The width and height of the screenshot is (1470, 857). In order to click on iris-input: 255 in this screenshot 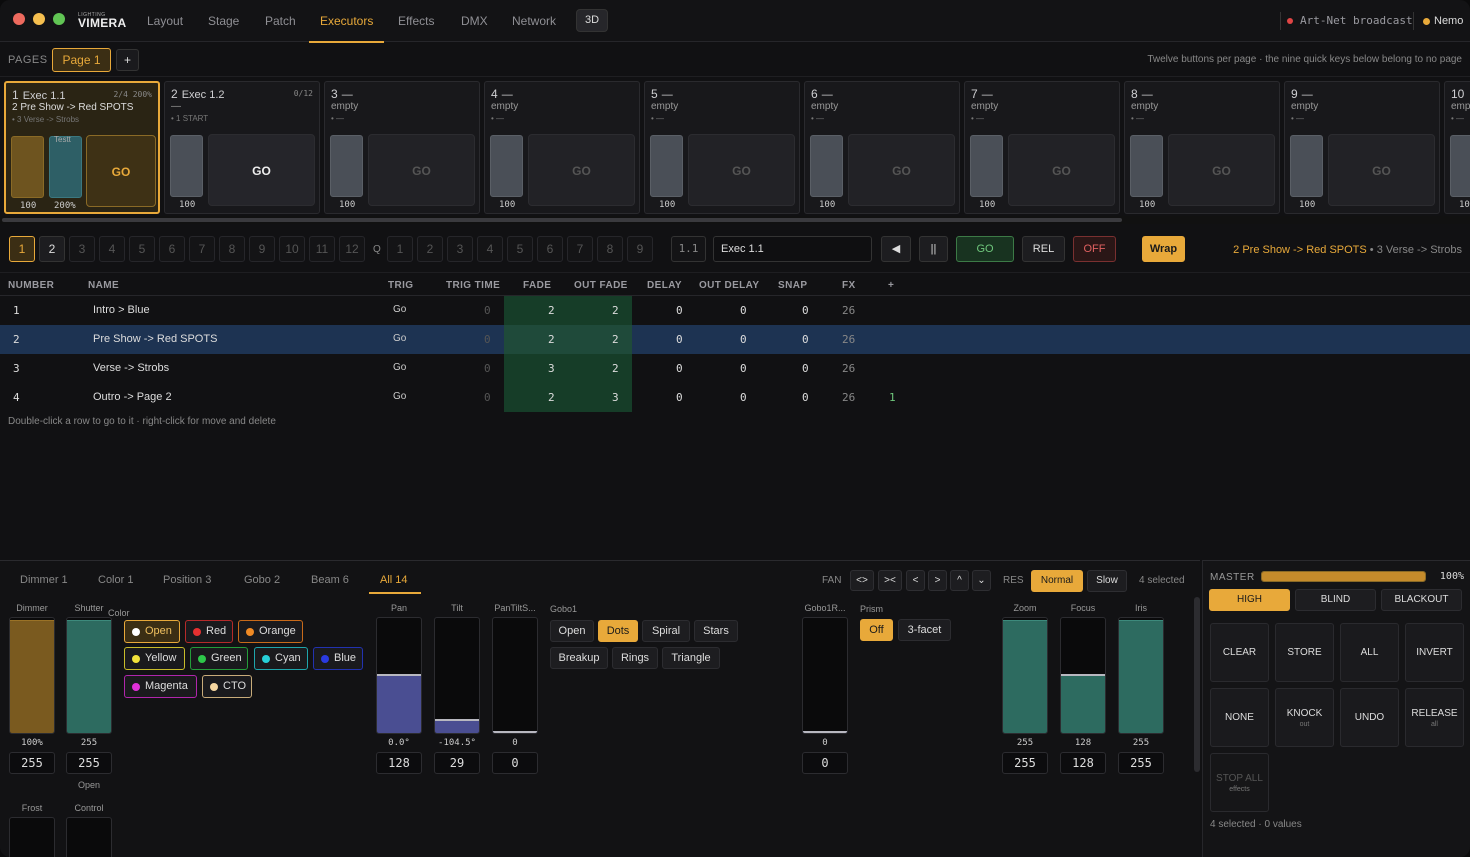, I will do `click(1141, 763)`.